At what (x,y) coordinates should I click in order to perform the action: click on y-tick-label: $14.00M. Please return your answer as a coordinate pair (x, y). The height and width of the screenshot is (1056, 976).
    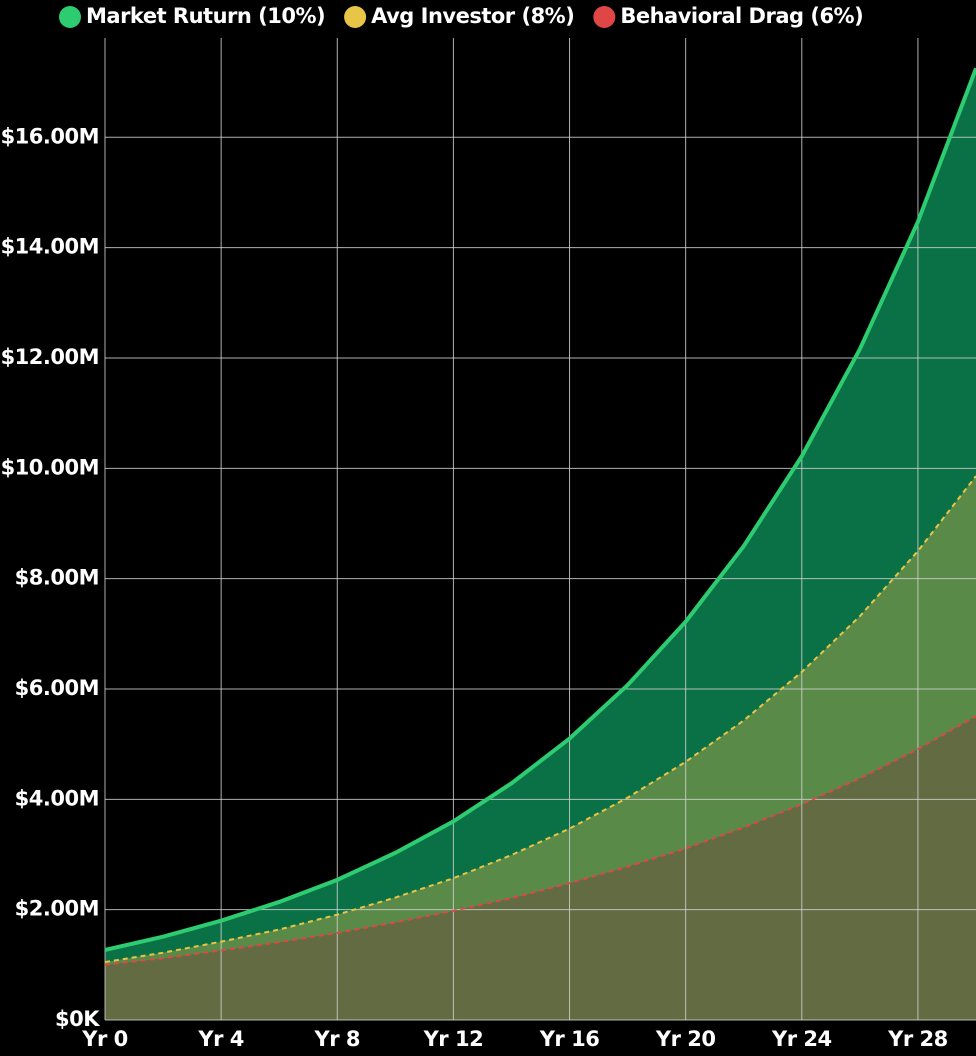
    Looking at the image, I should click on (50, 247).